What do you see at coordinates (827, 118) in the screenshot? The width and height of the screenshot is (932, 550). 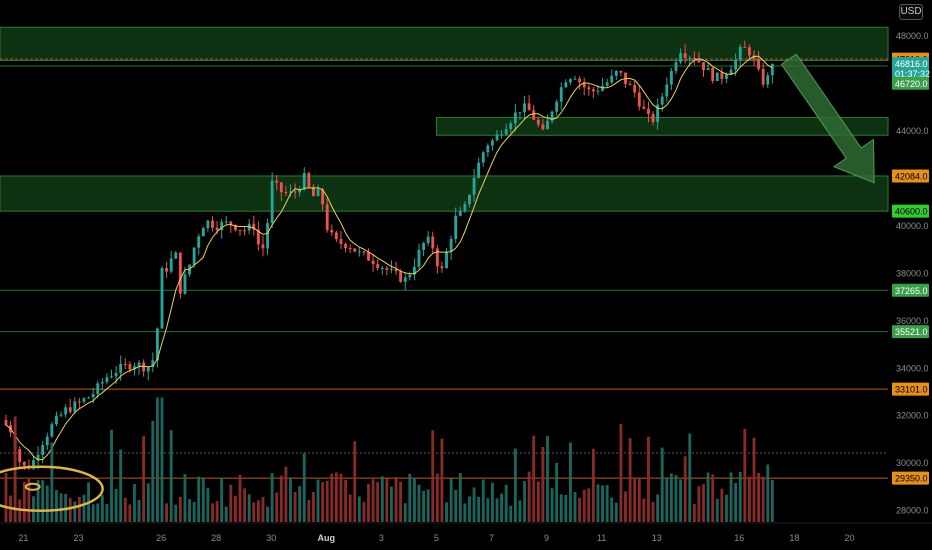 I see `down-arrow-drawing` at bounding box center [827, 118].